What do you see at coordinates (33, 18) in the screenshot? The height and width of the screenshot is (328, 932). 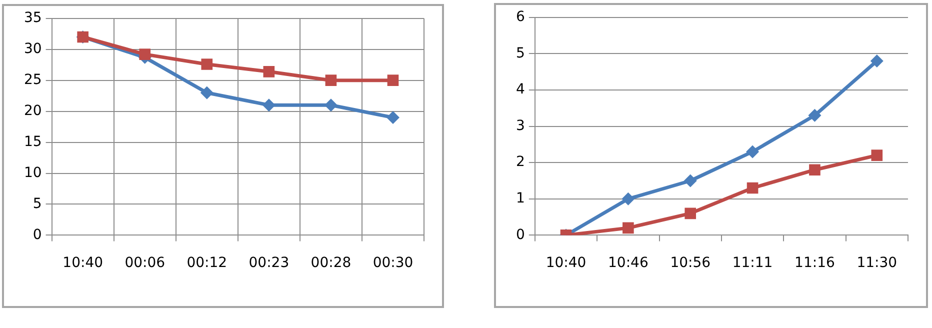 I see `y-tick-label: 35` at bounding box center [33, 18].